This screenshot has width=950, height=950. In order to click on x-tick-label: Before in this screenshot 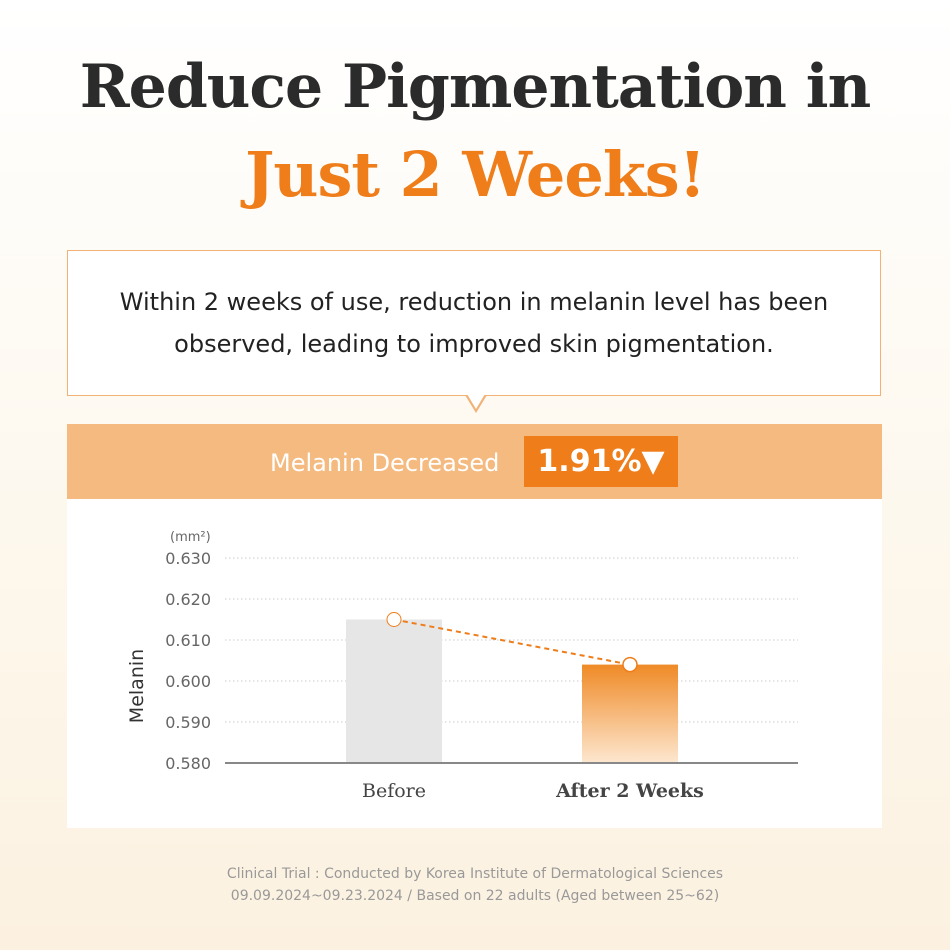, I will do `click(394, 791)`.